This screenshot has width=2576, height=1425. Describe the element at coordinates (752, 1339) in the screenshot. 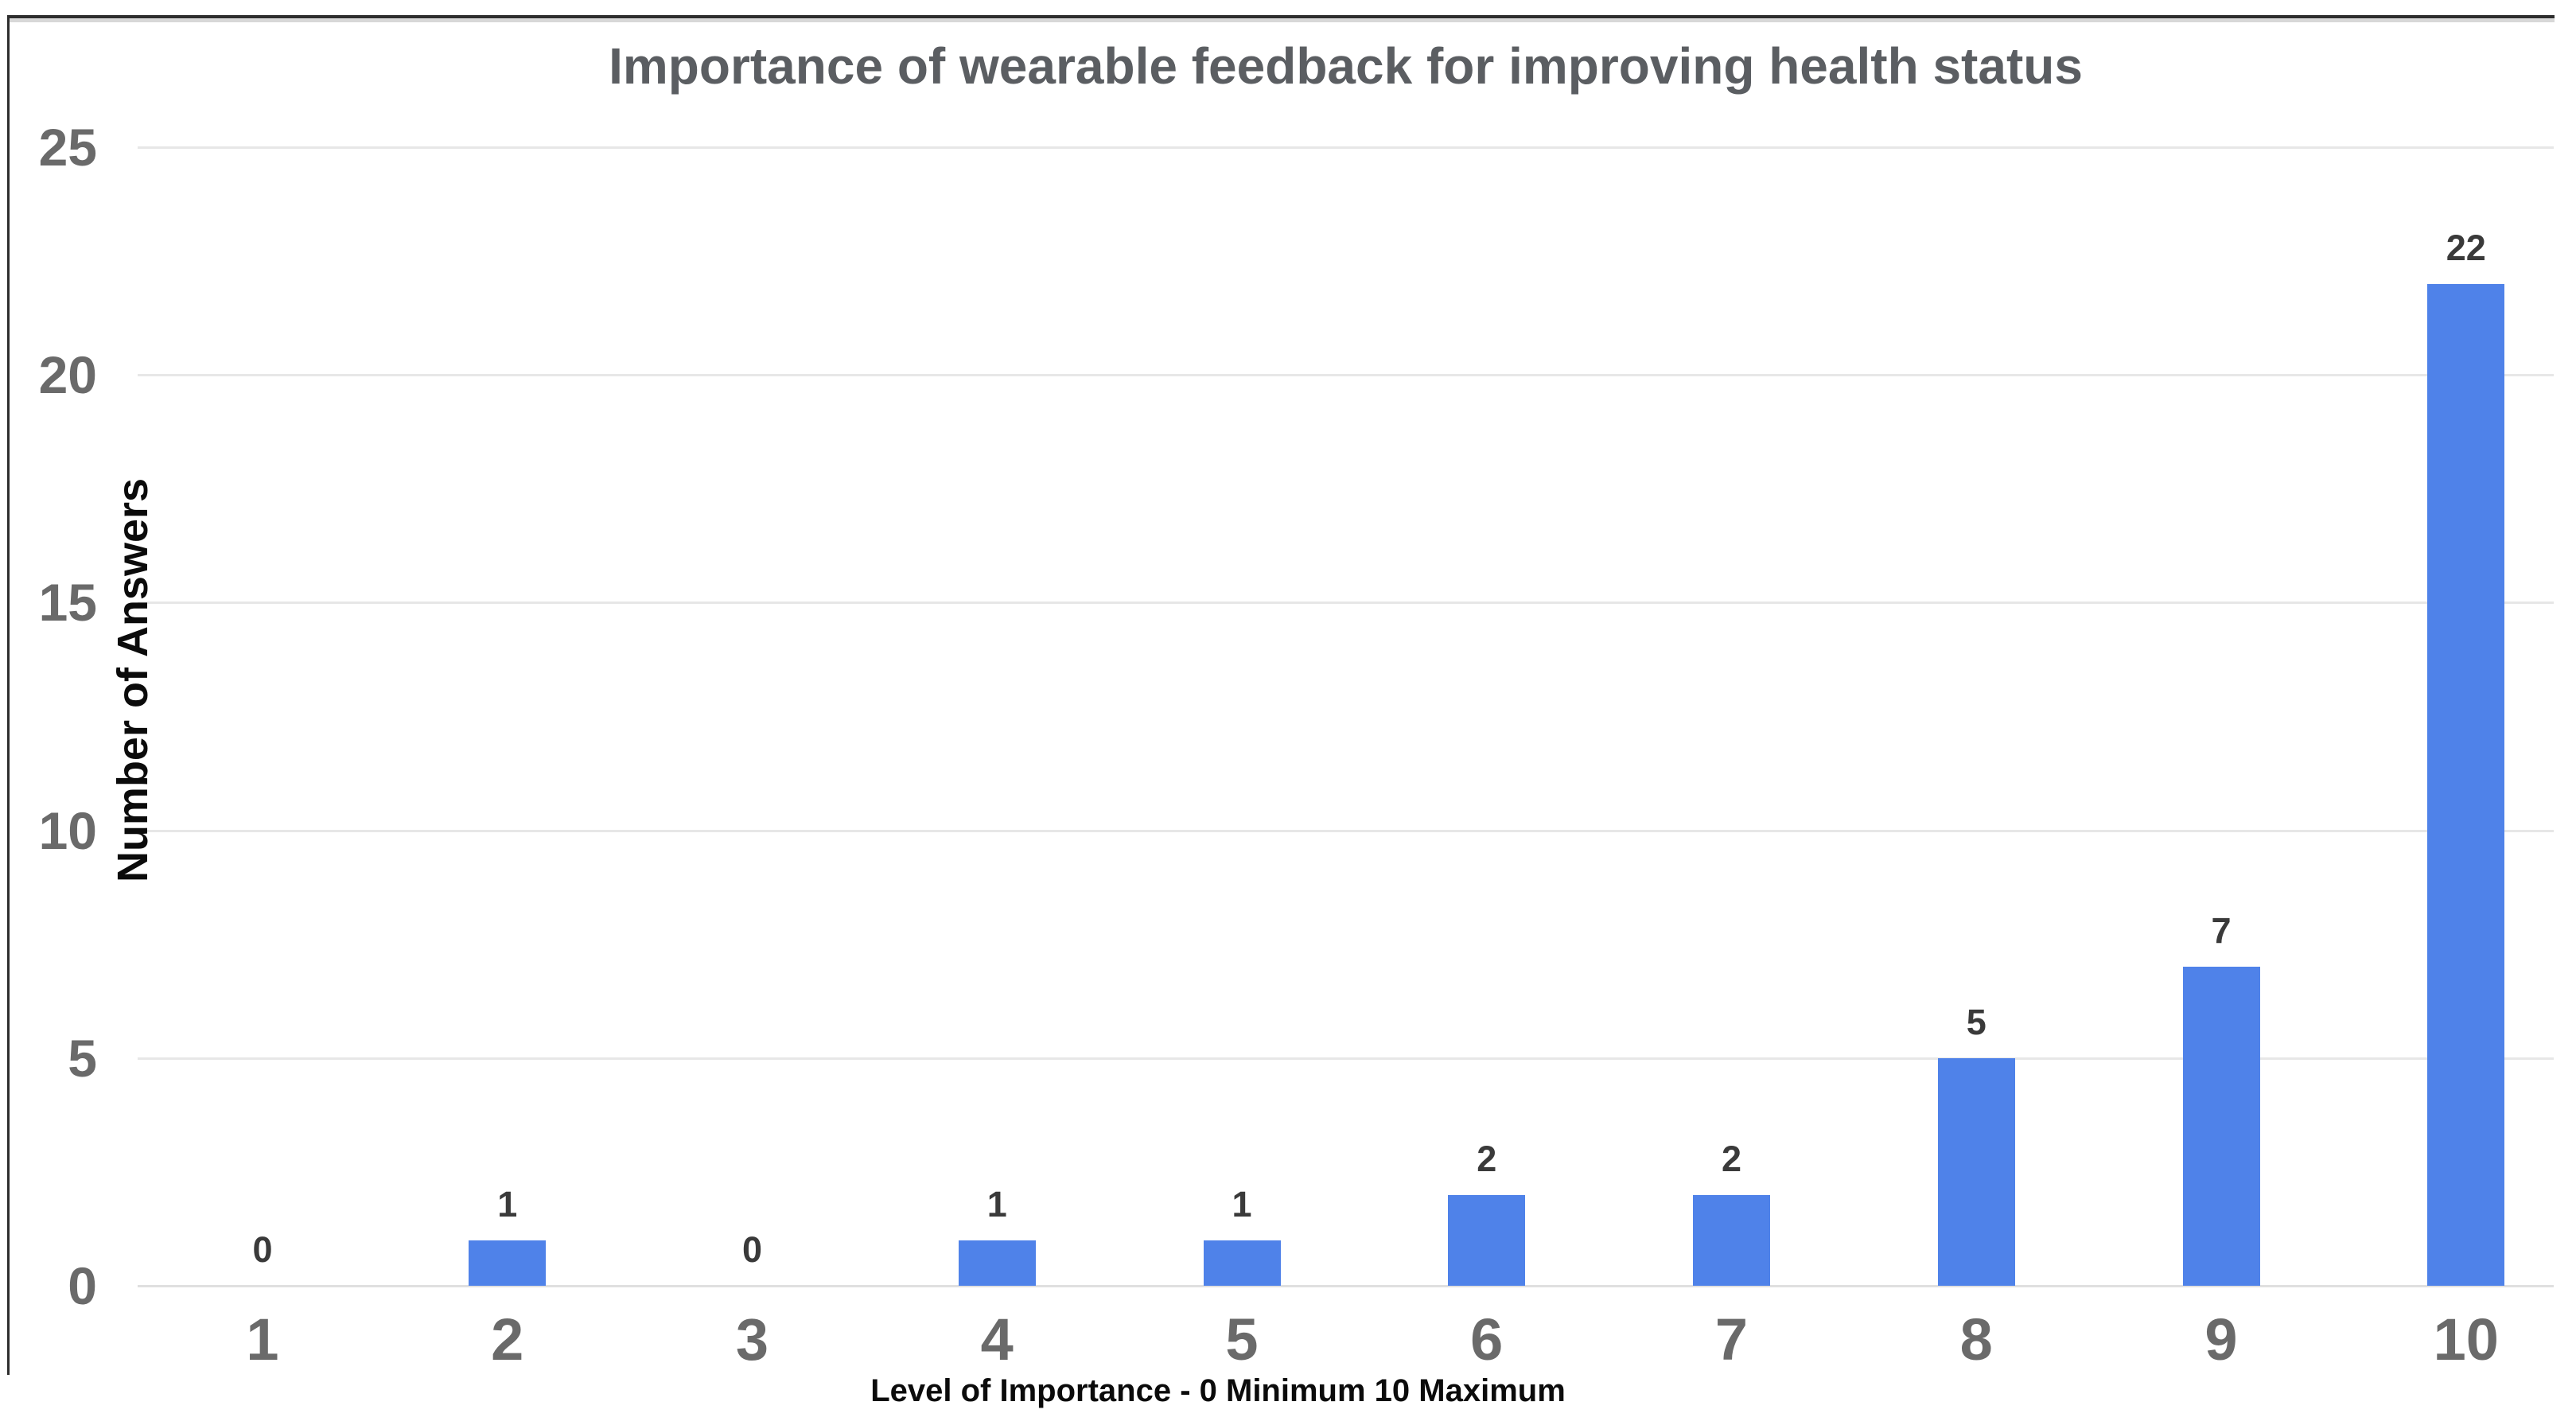

I see `x-tick-label: 3` at that location.